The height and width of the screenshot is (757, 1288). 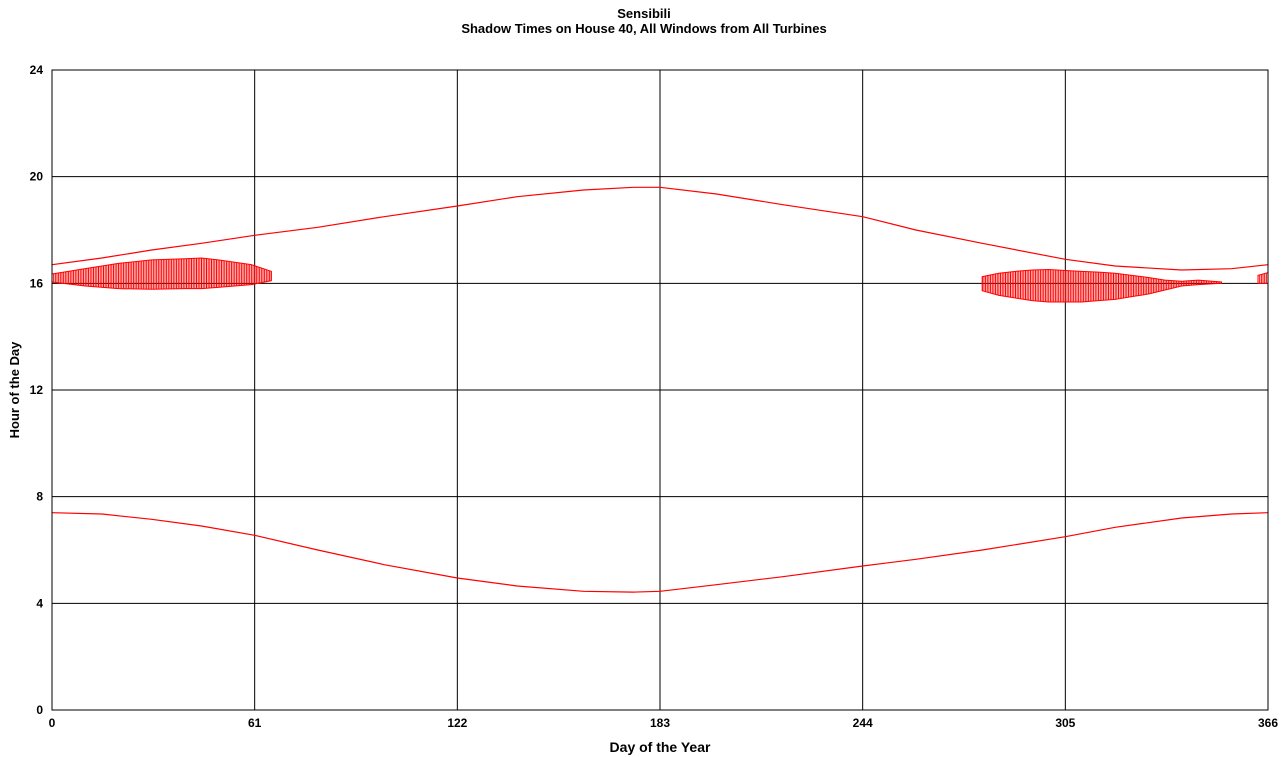 What do you see at coordinates (457, 723) in the screenshot?
I see `x-tick-label: 122` at bounding box center [457, 723].